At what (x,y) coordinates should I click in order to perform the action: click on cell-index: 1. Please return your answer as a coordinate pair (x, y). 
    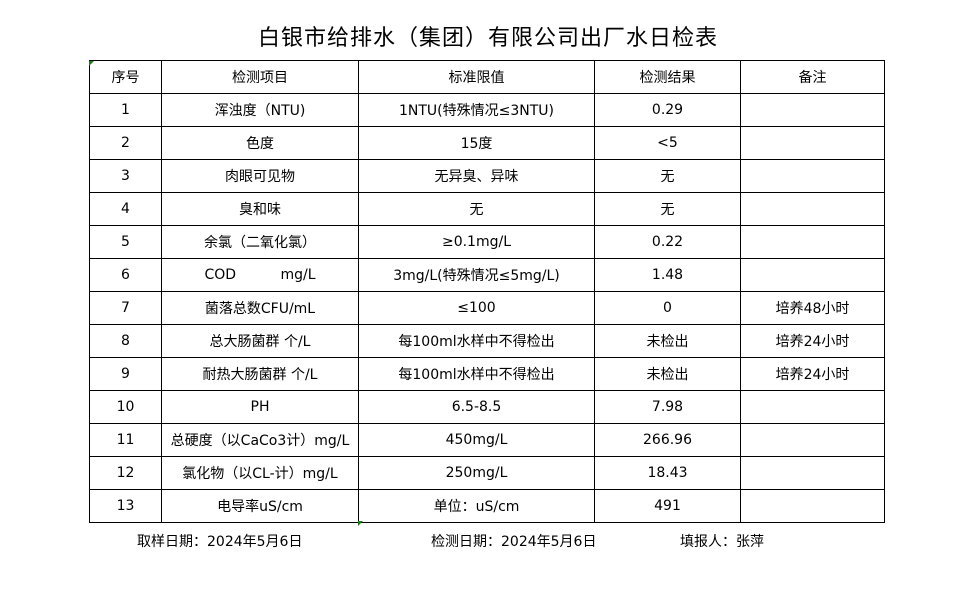
    Looking at the image, I should click on (125, 110).